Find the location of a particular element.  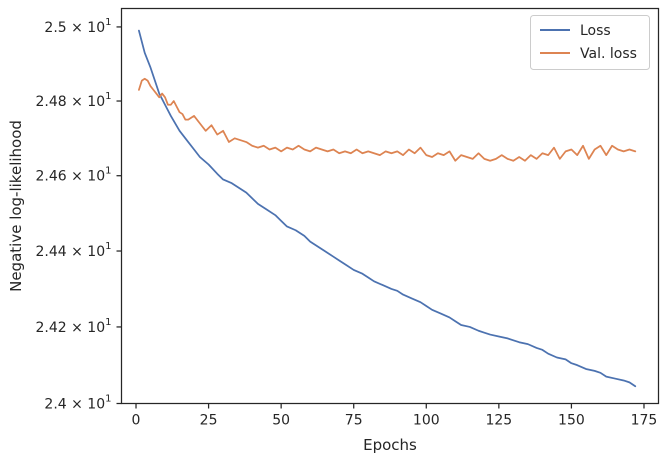

x-axis-ticks: 0 25 50 75 100 125 150 175 is located at coordinates (395, 416).